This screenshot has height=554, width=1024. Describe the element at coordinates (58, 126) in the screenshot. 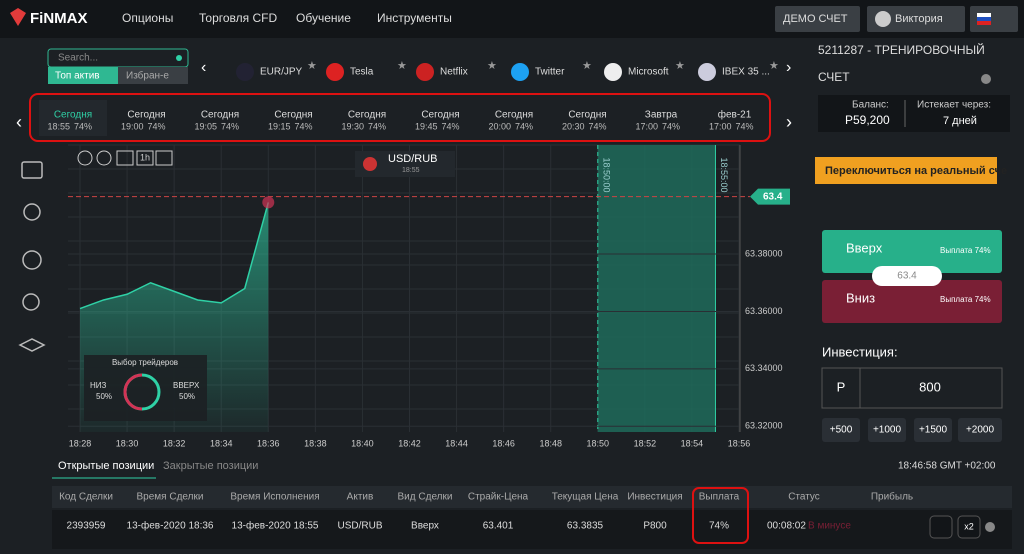

I see `expiry-time: 18:55` at that location.